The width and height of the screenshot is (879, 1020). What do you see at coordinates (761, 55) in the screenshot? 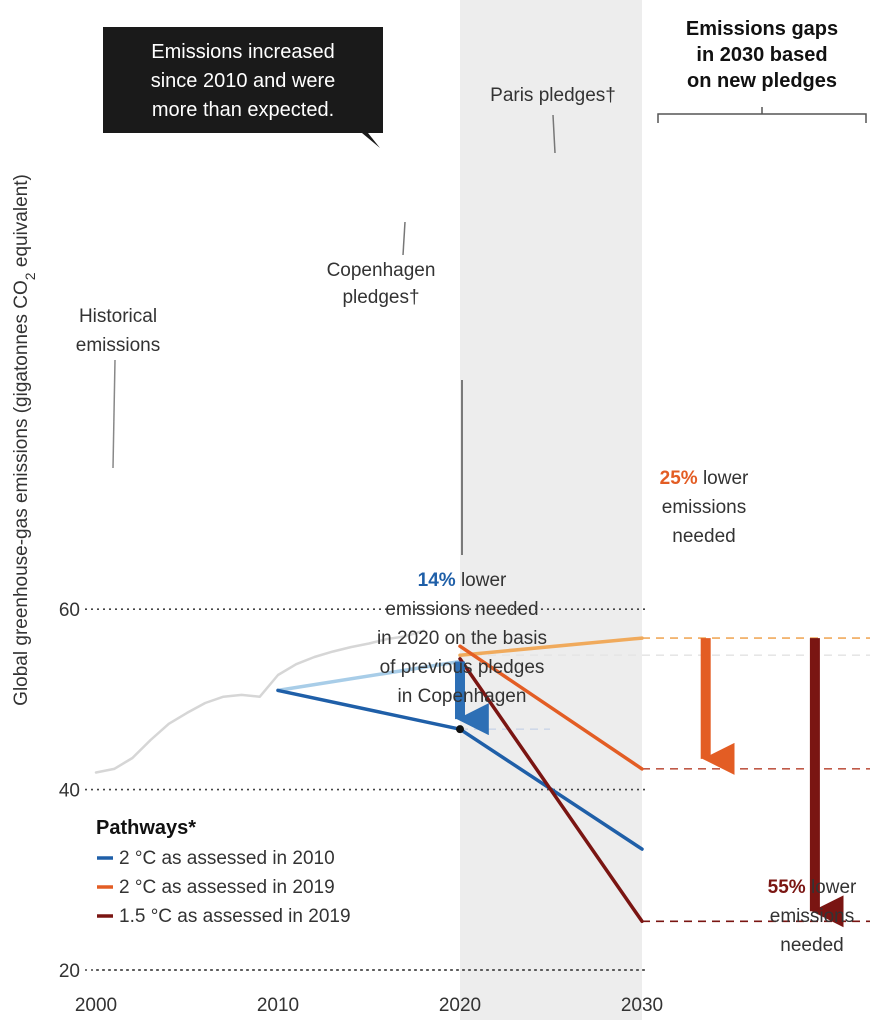
I see `gaps-title-1: in 2030 based` at bounding box center [761, 55].